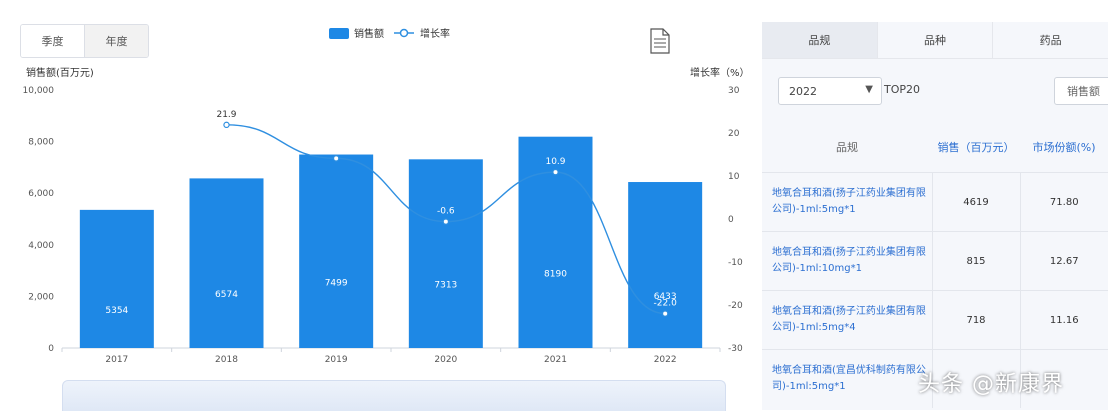 This screenshot has width=1108, height=411. I want to click on right-tick-label: -20, so click(735, 306).